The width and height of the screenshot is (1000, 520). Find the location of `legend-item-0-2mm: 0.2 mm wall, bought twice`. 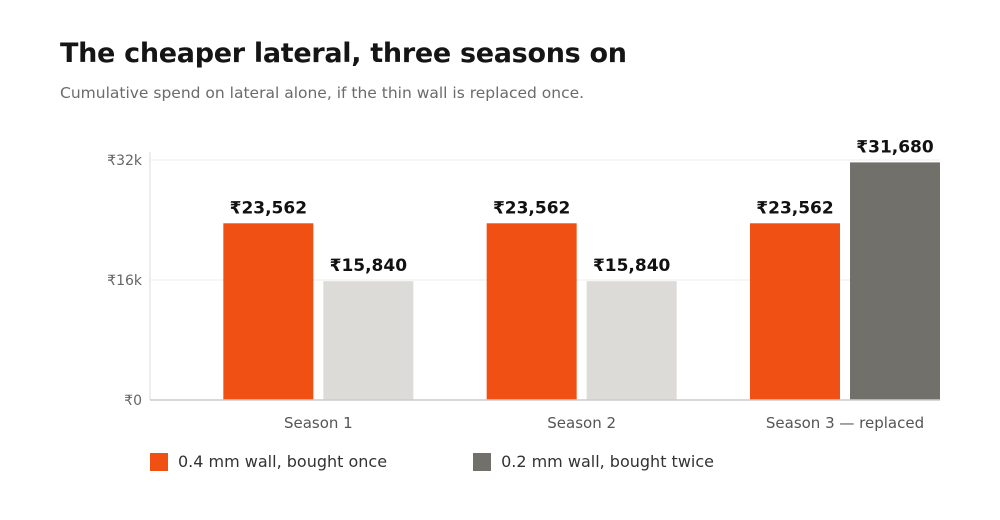

legend-item-0-2mm: 0.2 mm wall, bought twice is located at coordinates (593, 461).